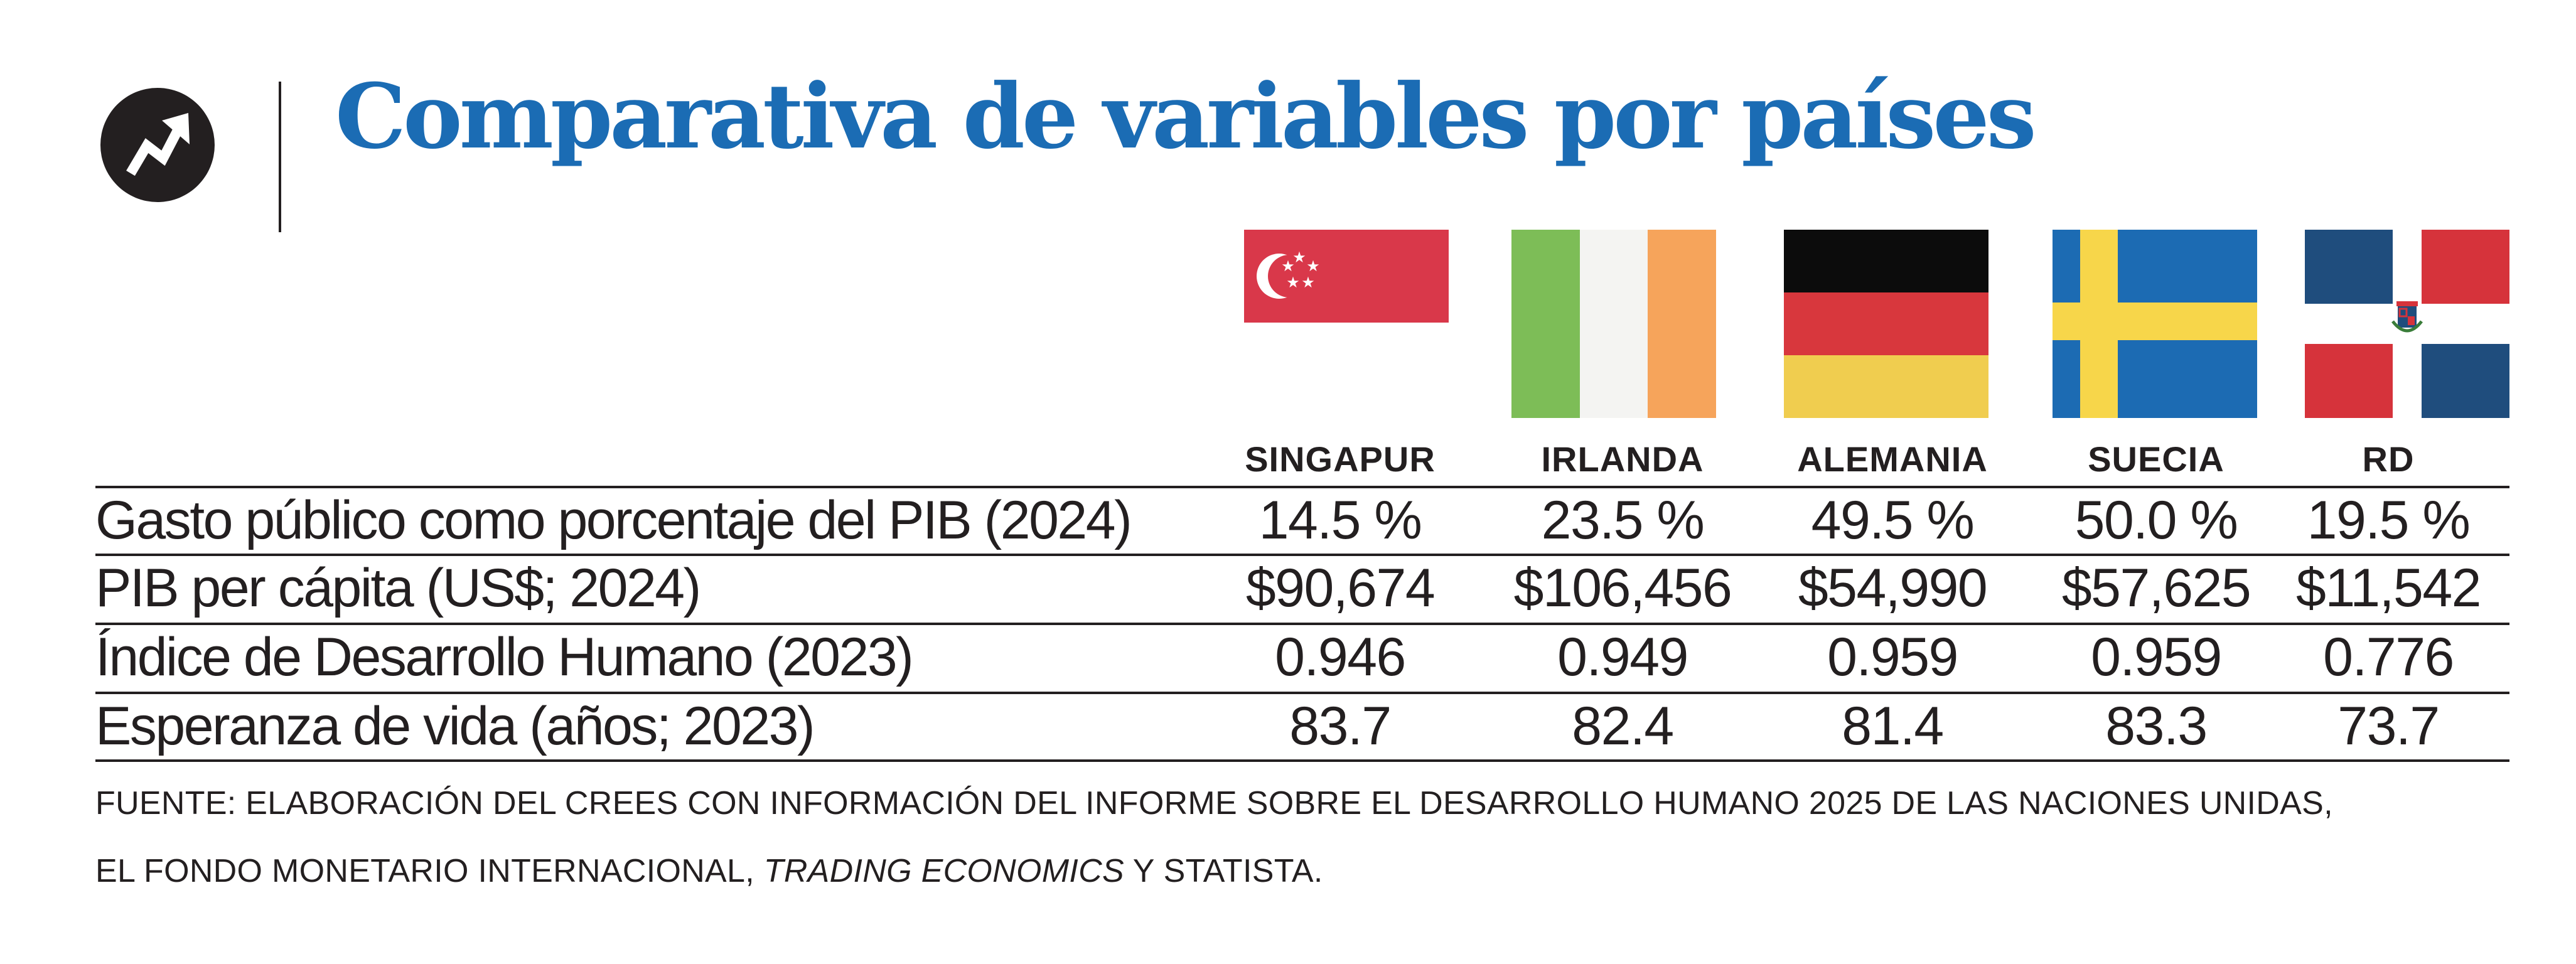 The height and width of the screenshot is (964, 2576). Describe the element at coordinates (2389, 588) in the screenshot. I see `table-cell: $11,542` at that location.